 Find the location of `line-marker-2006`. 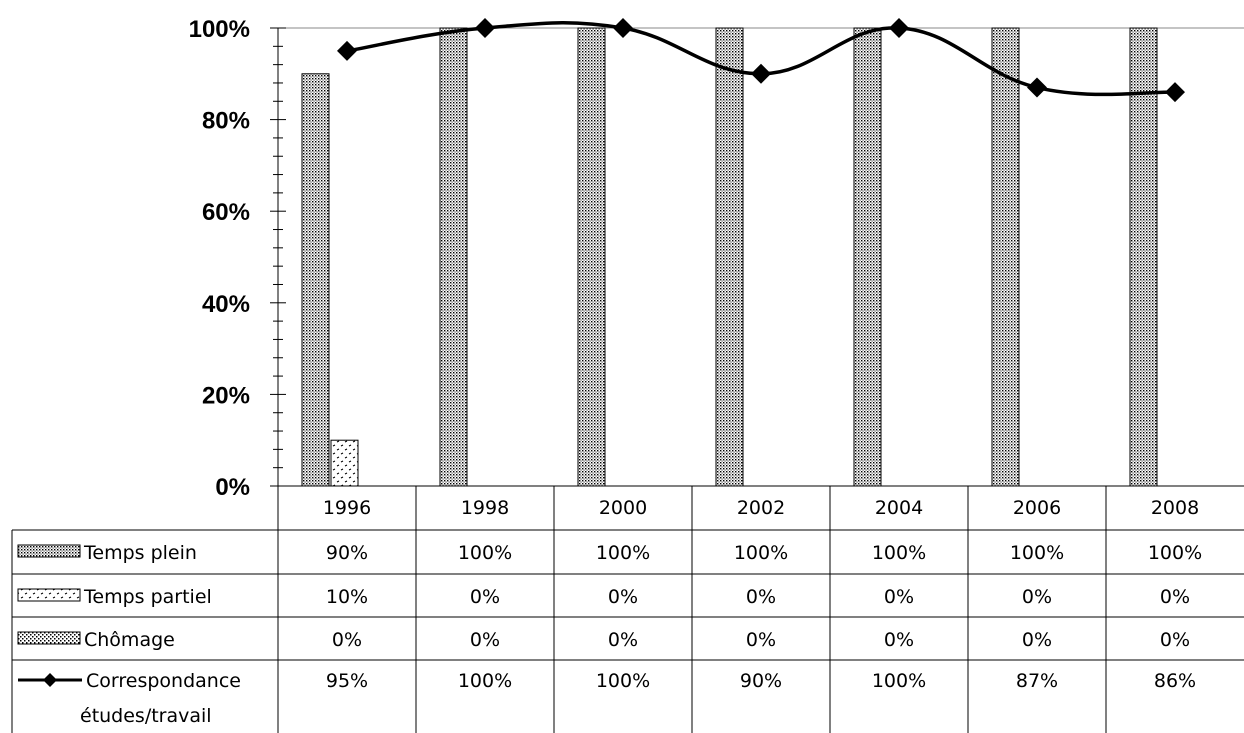

line-marker-2006 is located at coordinates (1037, 87).